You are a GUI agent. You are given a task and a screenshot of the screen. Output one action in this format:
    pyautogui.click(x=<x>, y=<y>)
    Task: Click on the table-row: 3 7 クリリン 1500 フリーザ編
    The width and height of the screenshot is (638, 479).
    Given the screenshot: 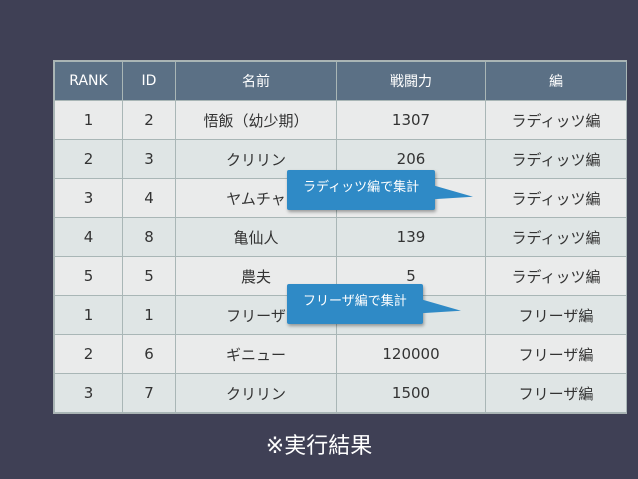 What is the action you would take?
    pyautogui.click(x=340, y=393)
    